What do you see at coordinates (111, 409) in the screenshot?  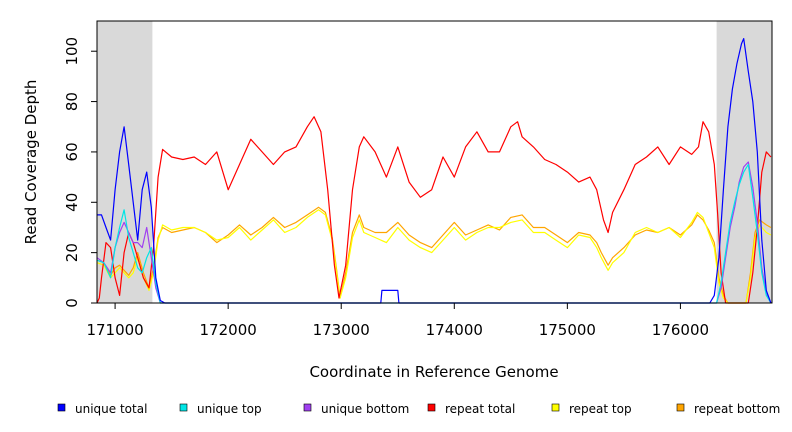 I see `legend-label-unique-total: unique total` at bounding box center [111, 409].